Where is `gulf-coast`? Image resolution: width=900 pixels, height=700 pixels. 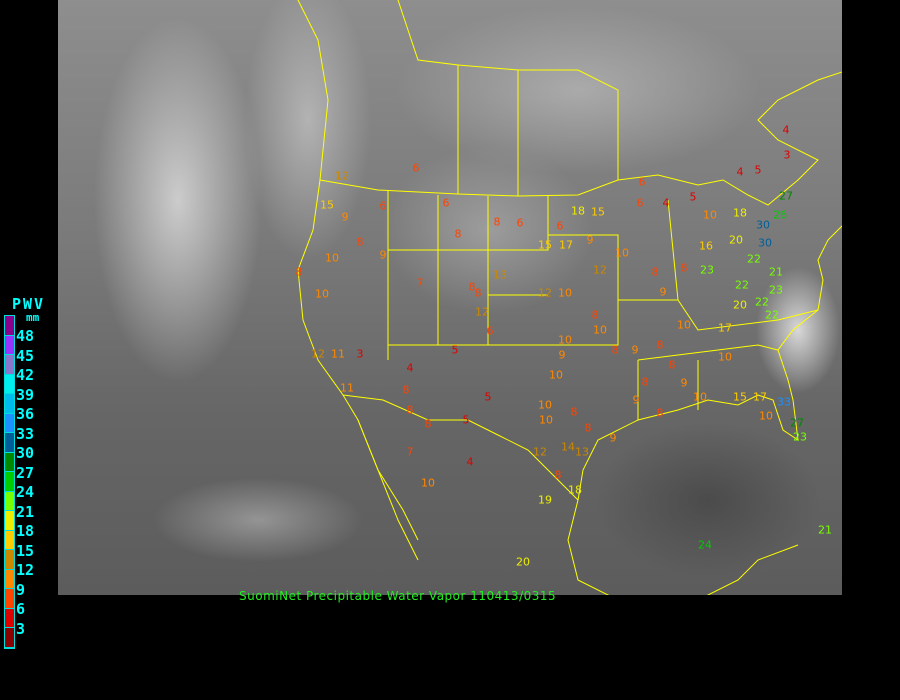 gulf-coast is located at coordinates (709, 363).